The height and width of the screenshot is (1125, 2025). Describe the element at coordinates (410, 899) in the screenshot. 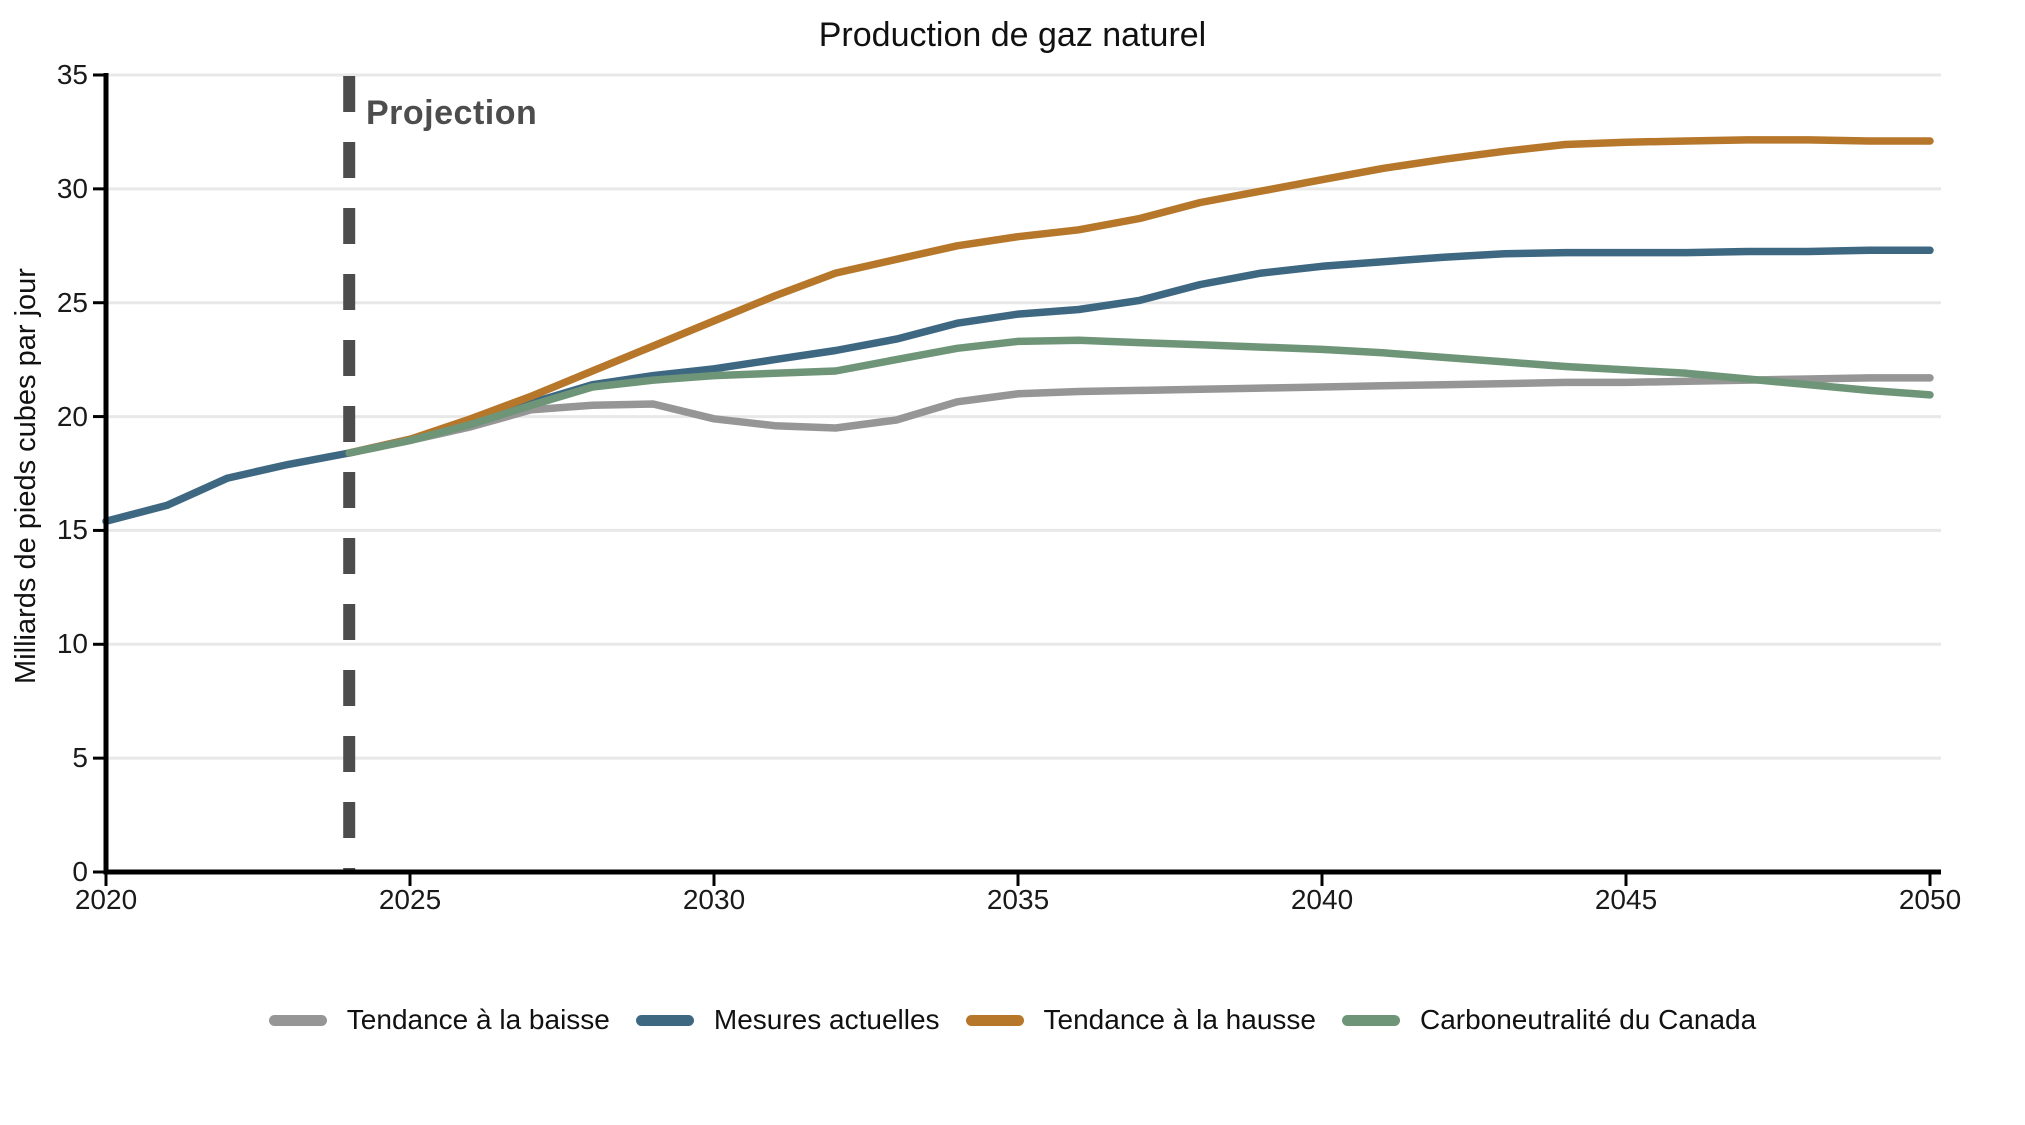

I see `x-tick-label: 2025` at that location.